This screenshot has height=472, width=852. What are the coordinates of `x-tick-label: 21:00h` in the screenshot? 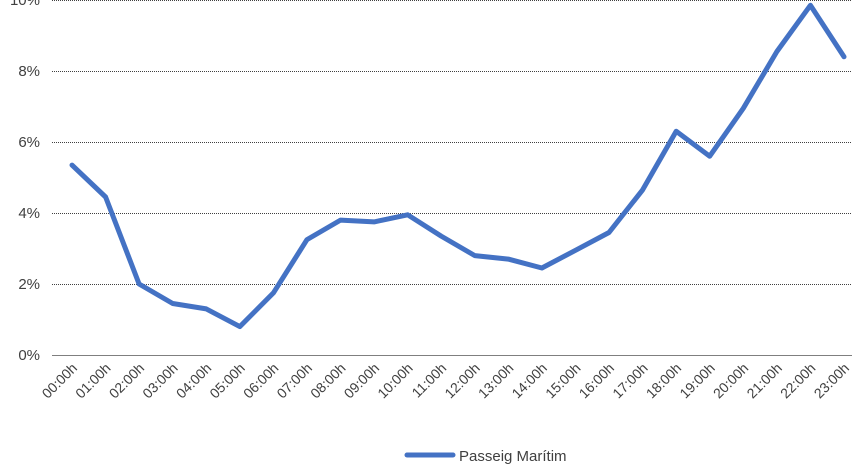 It's located at (764, 381).